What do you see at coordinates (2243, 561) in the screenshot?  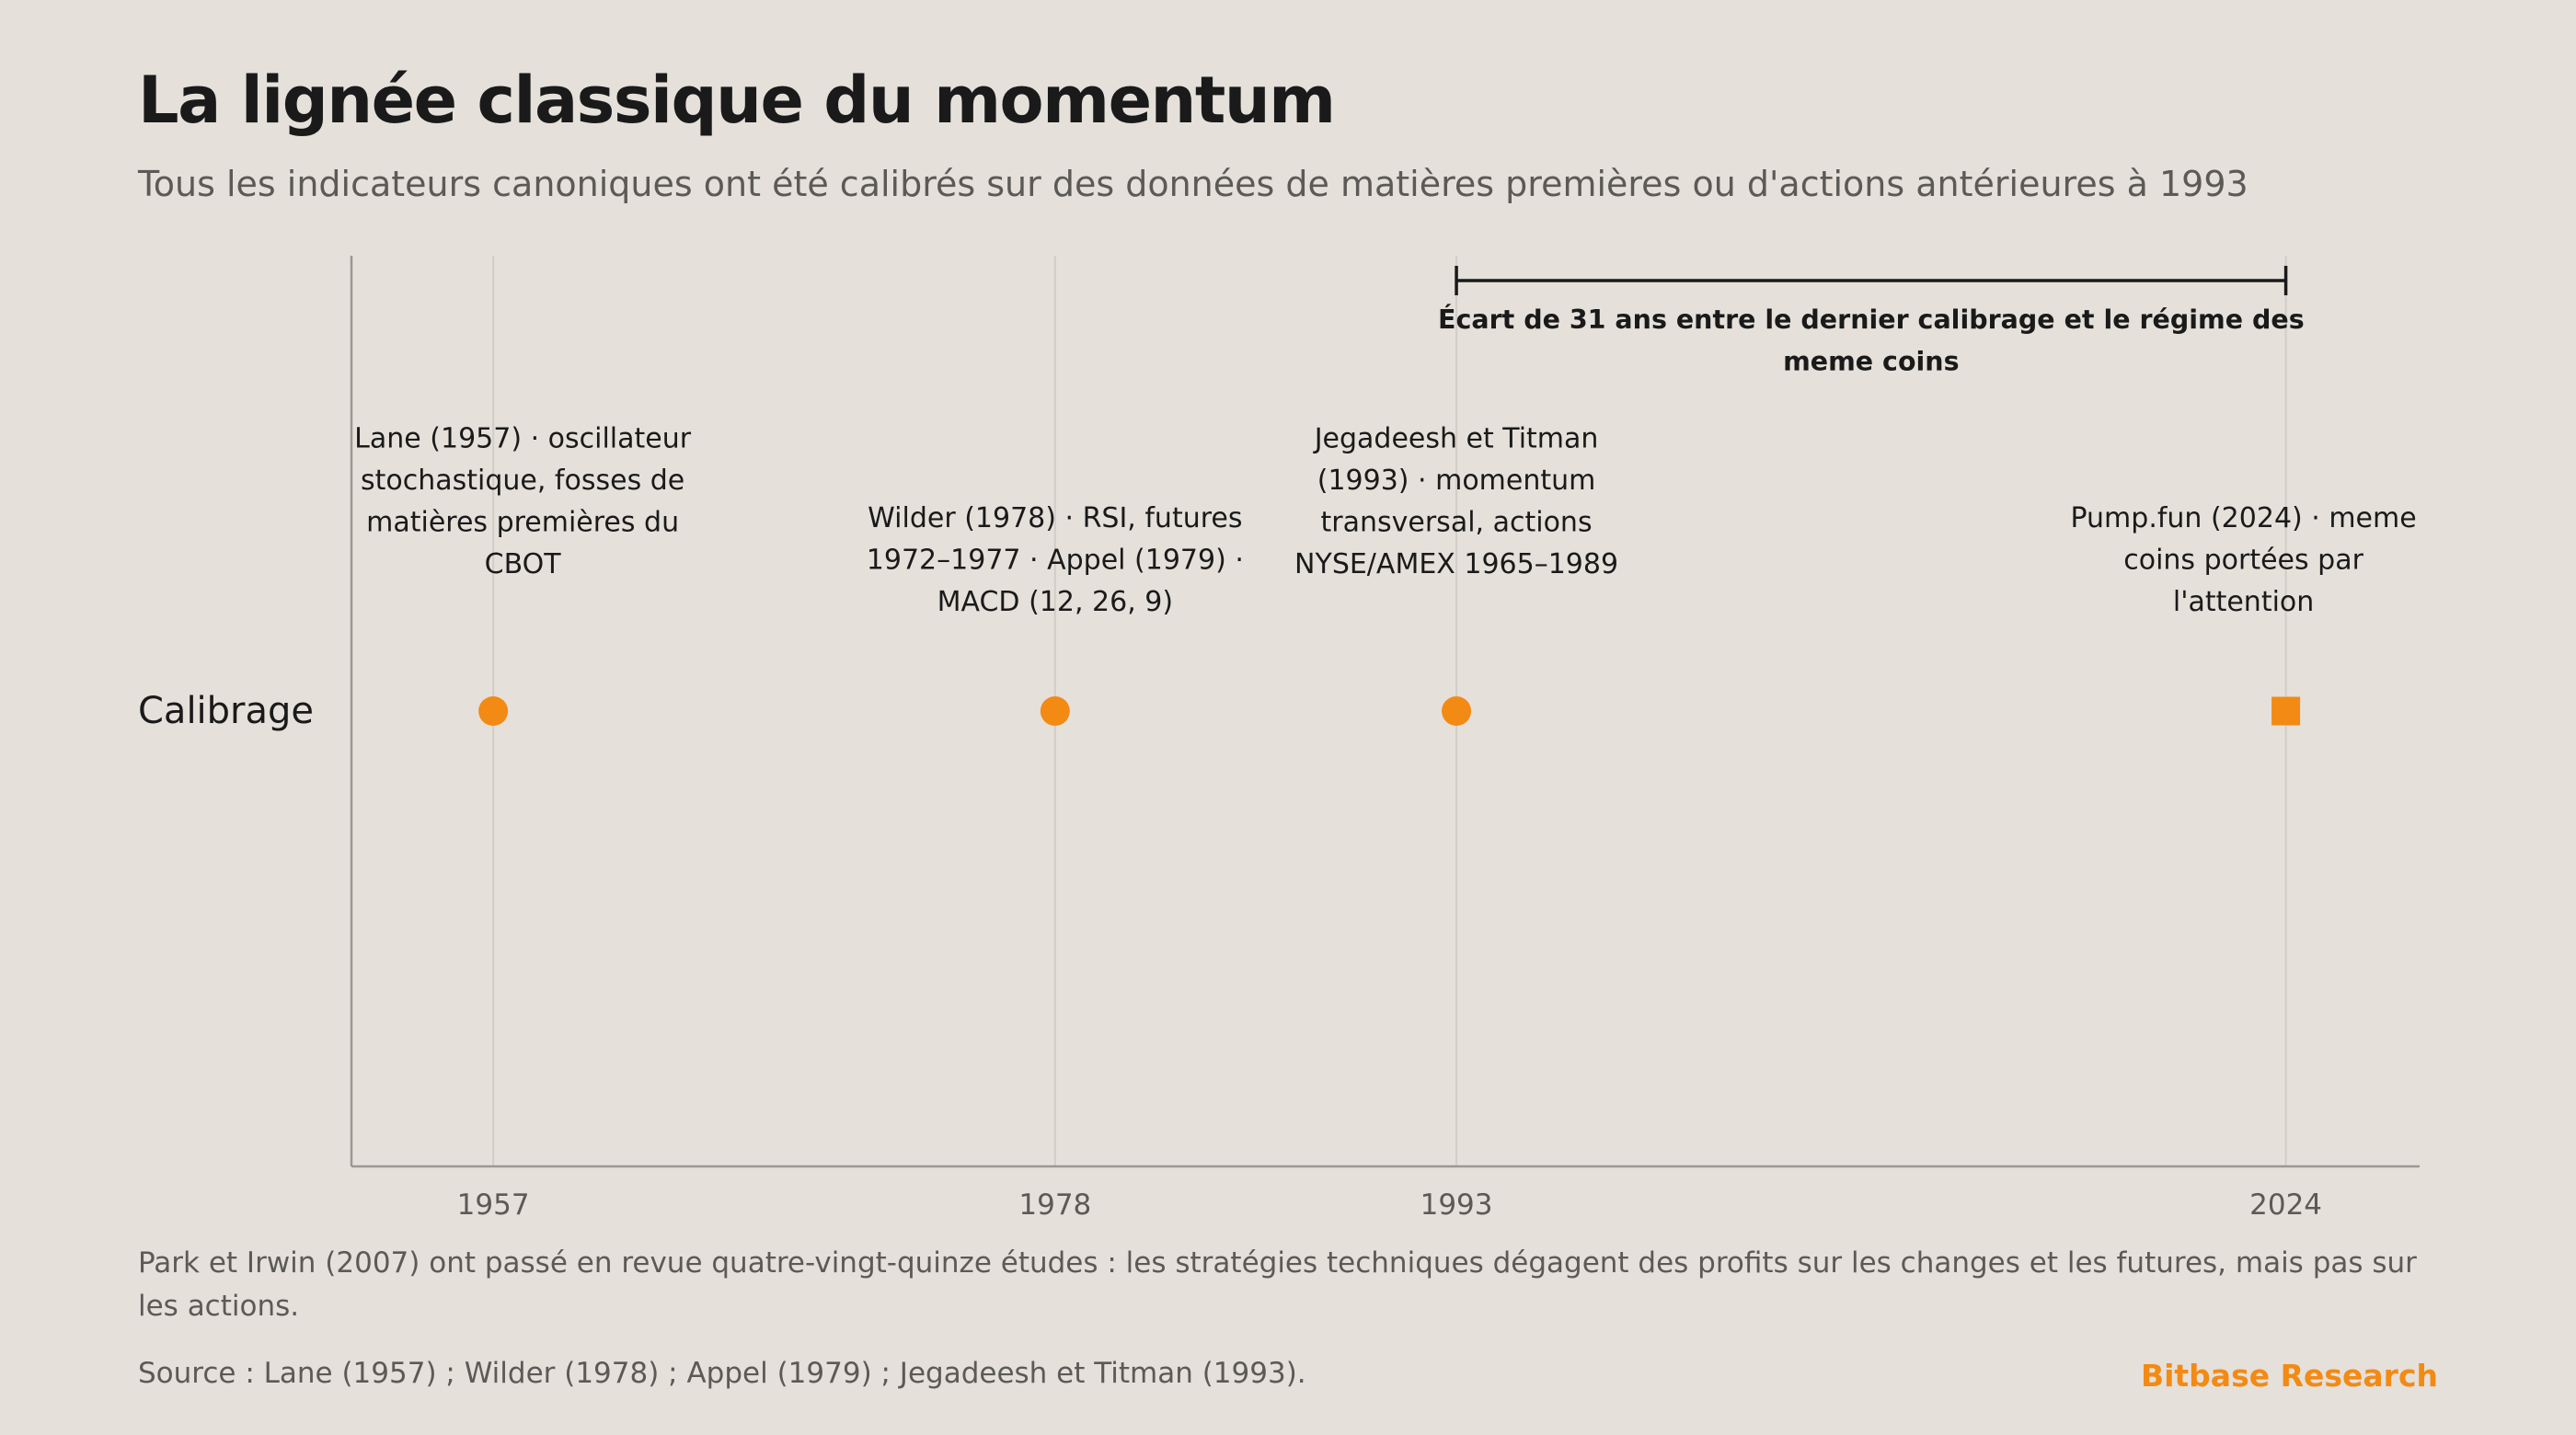 I see `event-label-2024: coins portées par` at bounding box center [2243, 561].